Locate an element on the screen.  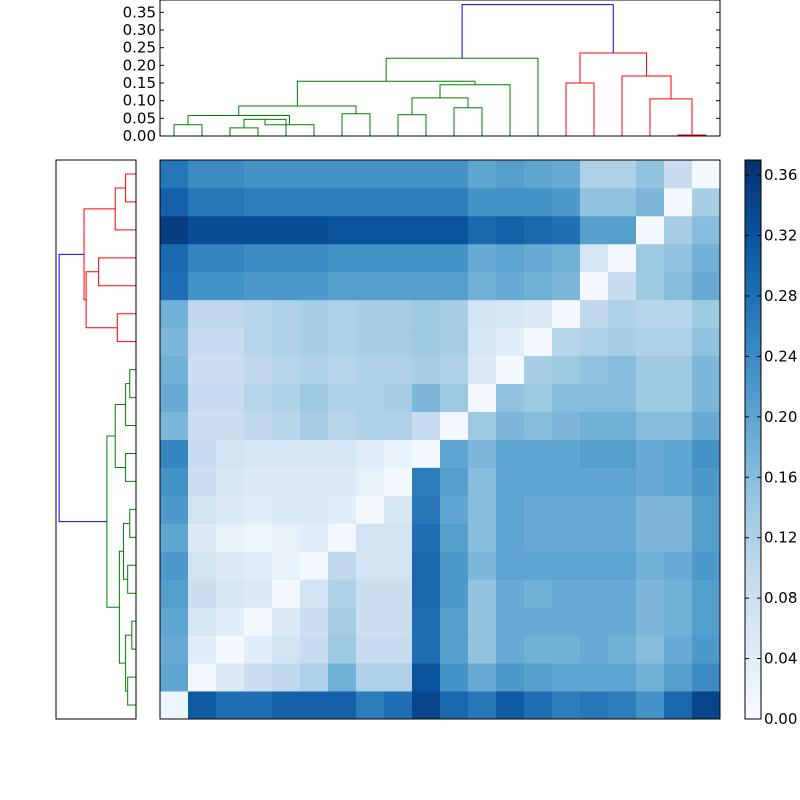
top-dendrogram-tick-label: 0.20 is located at coordinates (139, 65).